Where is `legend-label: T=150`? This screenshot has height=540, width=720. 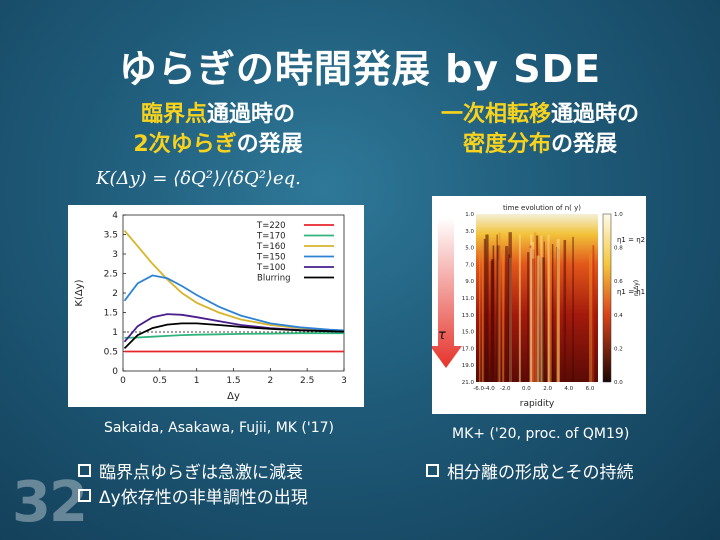
legend-label: T=150 is located at coordinates (271, 258).